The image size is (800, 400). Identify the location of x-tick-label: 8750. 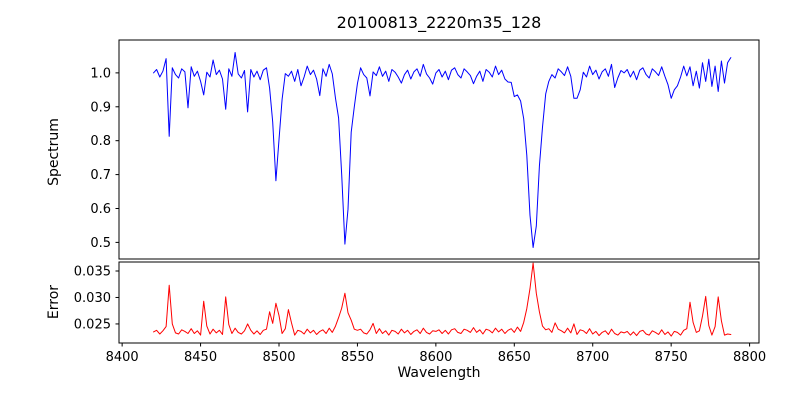
(671, 357).